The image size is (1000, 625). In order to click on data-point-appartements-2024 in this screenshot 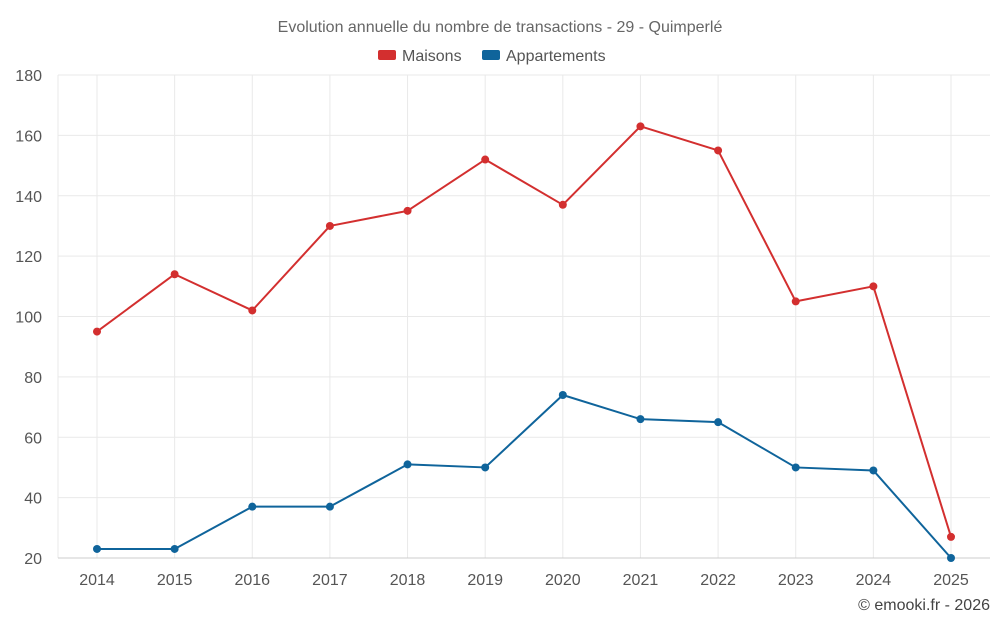, I will do `click(873, 470)`.